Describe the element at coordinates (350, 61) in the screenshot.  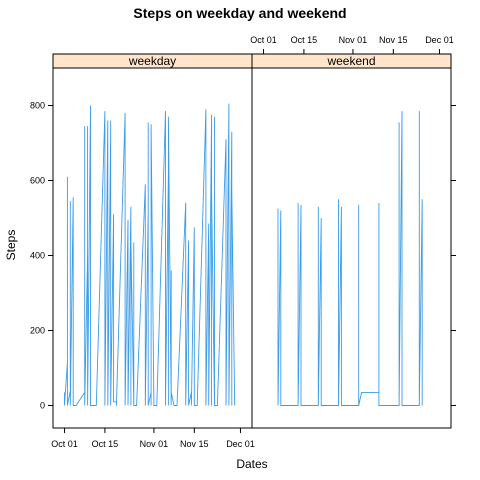
I see `strip-label-weekend: weekend` at that location.